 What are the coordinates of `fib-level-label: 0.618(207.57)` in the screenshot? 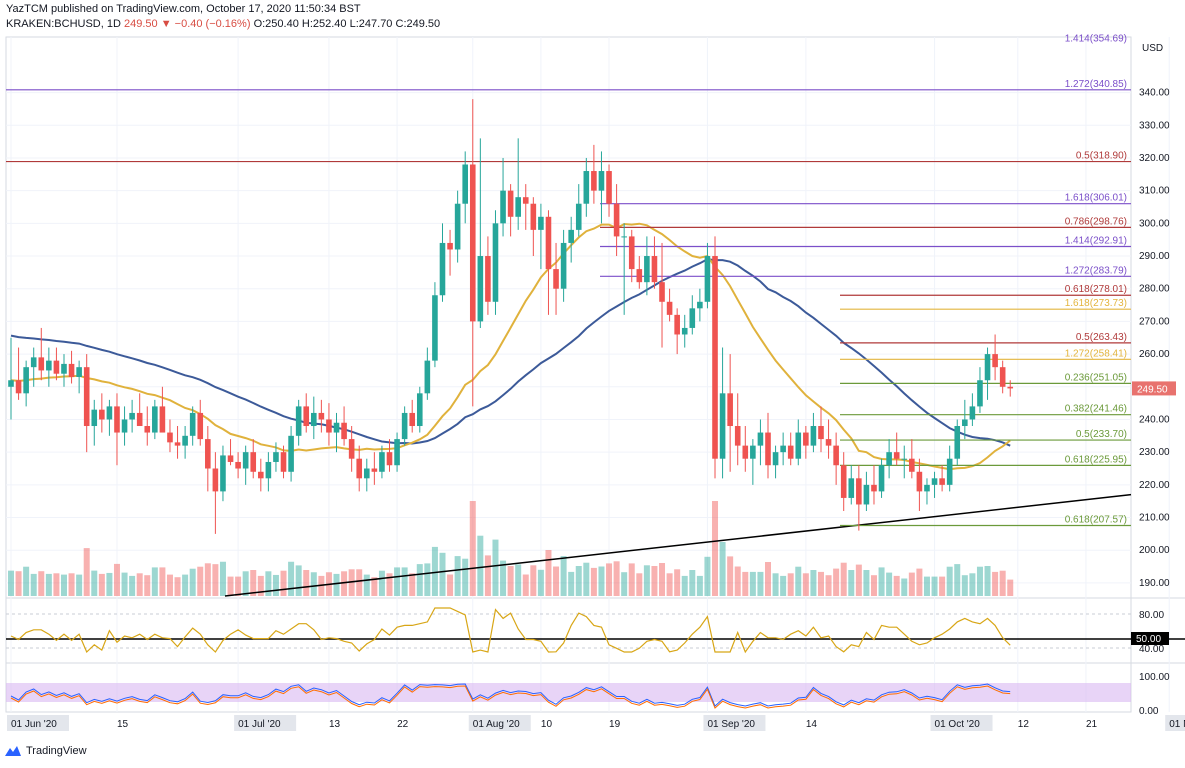 It's located at (1096, 519).